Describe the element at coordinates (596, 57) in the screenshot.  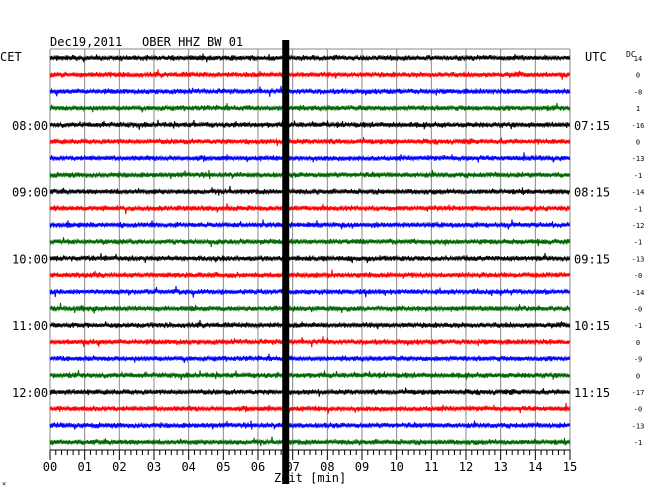
I see `right-axis-label: UTC` at that location.